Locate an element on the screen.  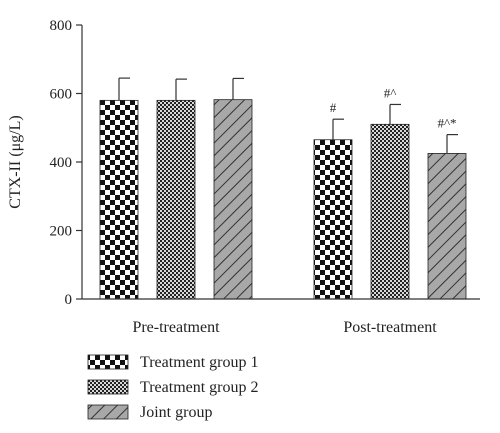
bar-checker-large-post is located at coordinates (333, 219).